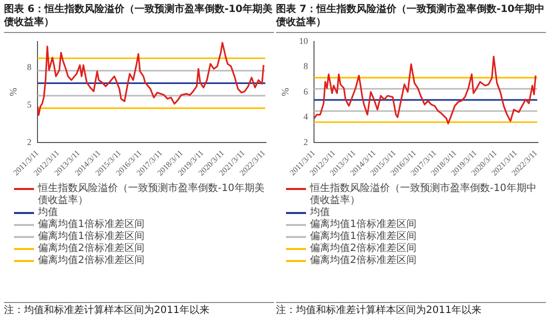 The width and height of the screenshot is (550, 320). What do you see at coordinates (424, 195) in the screenshot?
I see `legend-label: 恒生指数风险溢价（一致预测市盈率倒数-10年期中债收益率）` at bounding box center [424, 195].